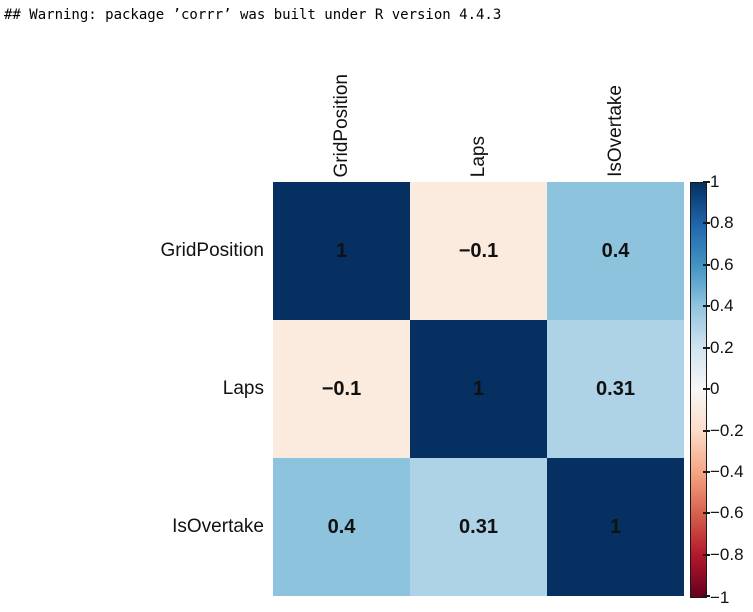  Describe the element at coordinates (478, 156) in the screenshot. I see `col-label-text: Laps` at that location.